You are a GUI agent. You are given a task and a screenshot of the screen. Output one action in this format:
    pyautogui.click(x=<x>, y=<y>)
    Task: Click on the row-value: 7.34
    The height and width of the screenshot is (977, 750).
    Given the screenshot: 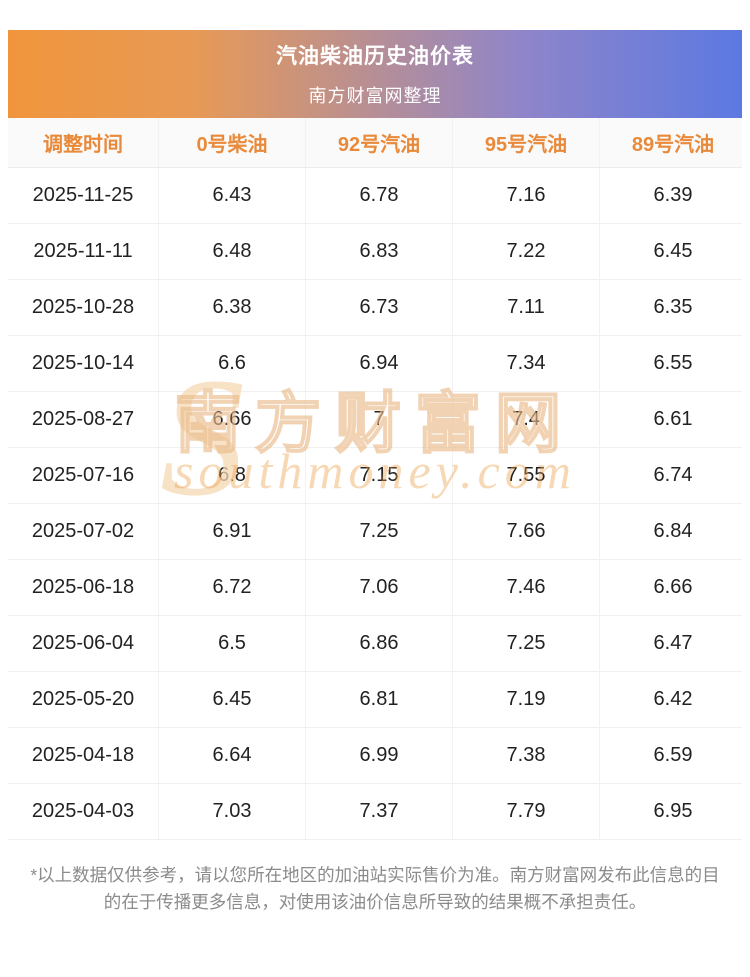 What is the action you would take?
    pyautogui.click(x=525, y=363)
    